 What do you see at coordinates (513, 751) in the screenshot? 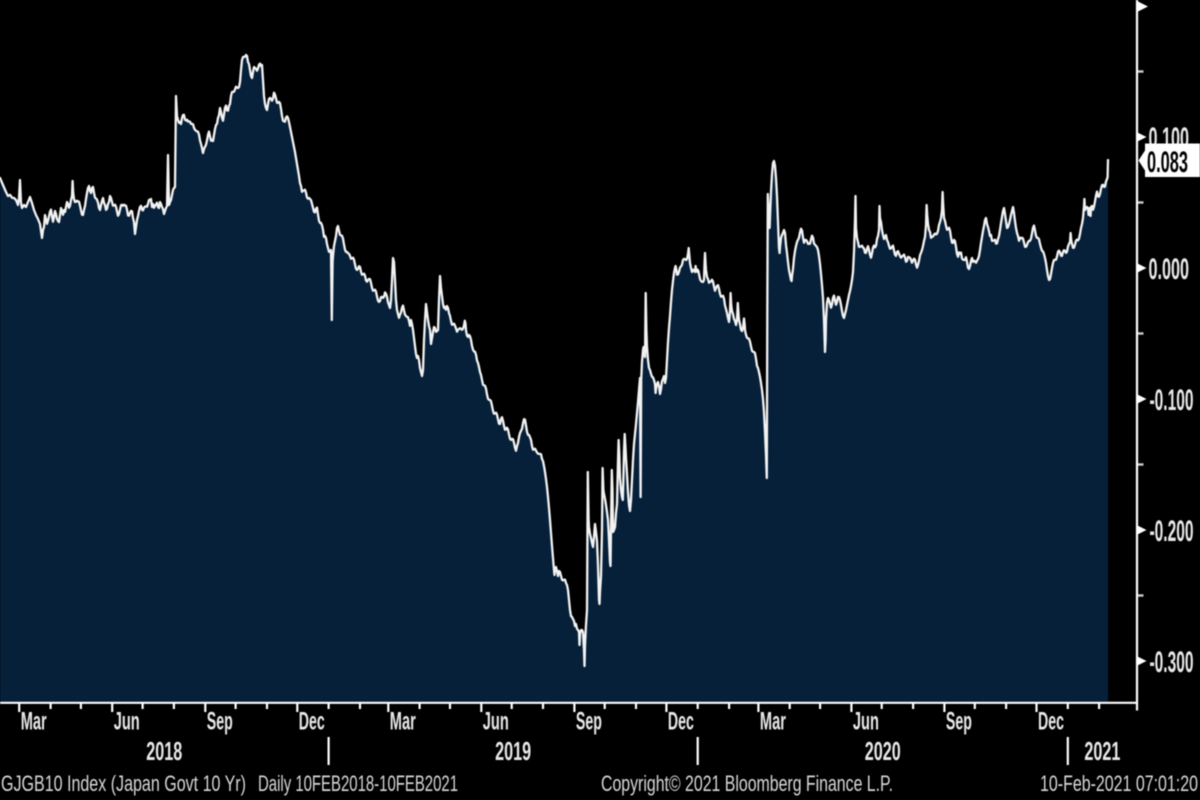
I see `svg-text: 2019` at bounding box center [513, 751].